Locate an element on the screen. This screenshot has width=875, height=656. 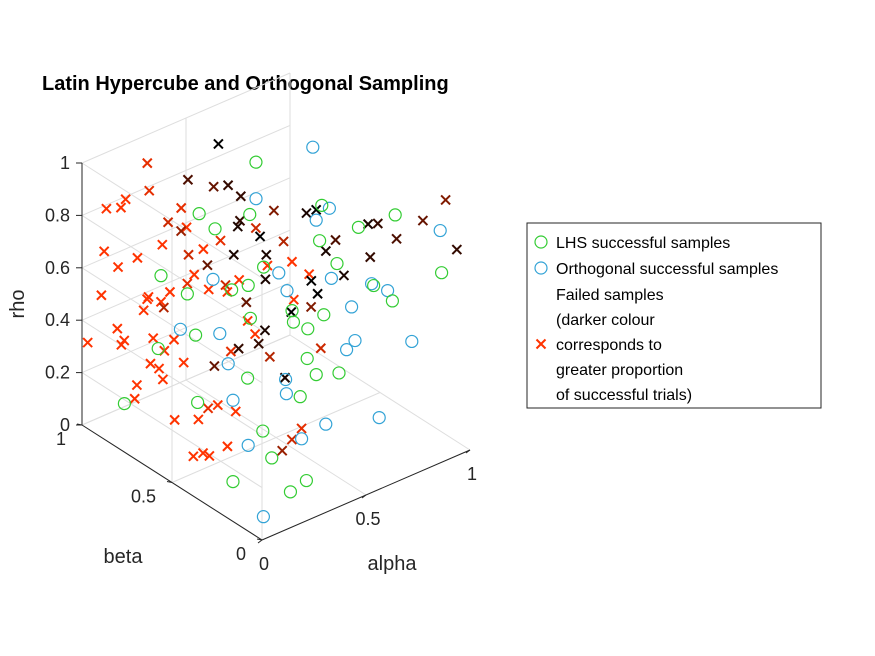
z-axis-label: rho is located at coordinates (18, 304).